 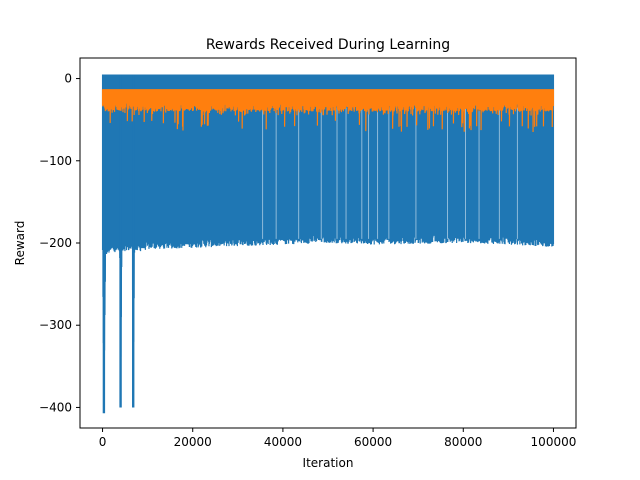 What do you see at coordinates (328, 95) in the screenshot?
I see `series-orange-band` at bounding box center [328, 95].